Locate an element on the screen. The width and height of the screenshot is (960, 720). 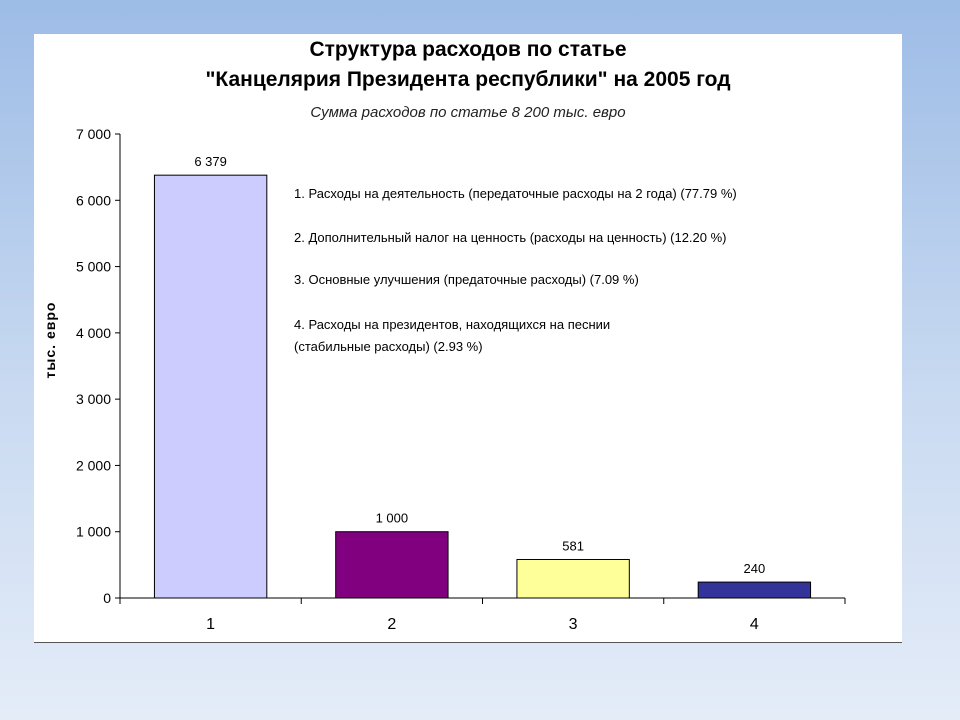
x-tick-label: 3 is located at coordinates (573, 624).